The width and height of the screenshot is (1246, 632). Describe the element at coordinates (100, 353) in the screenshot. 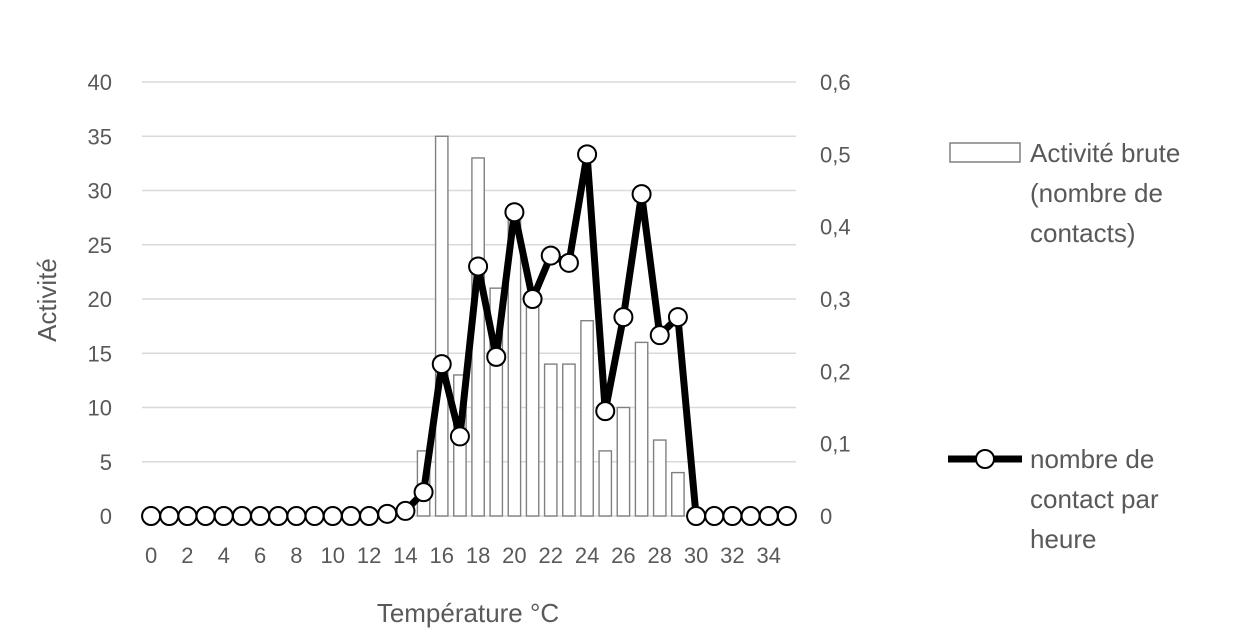

I see `y-tick-label: 15` at that location.